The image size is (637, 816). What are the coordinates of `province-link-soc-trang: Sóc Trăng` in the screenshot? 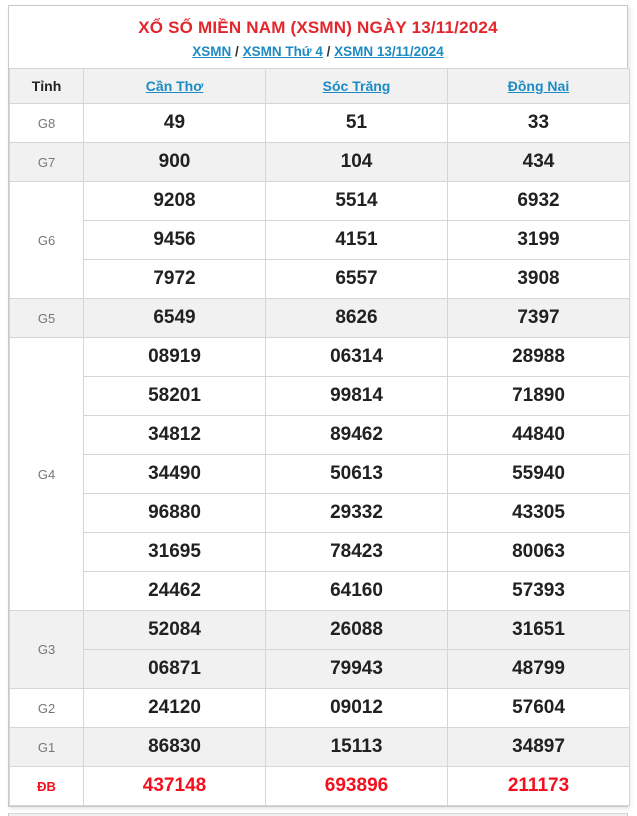 It's located at (356, 86).